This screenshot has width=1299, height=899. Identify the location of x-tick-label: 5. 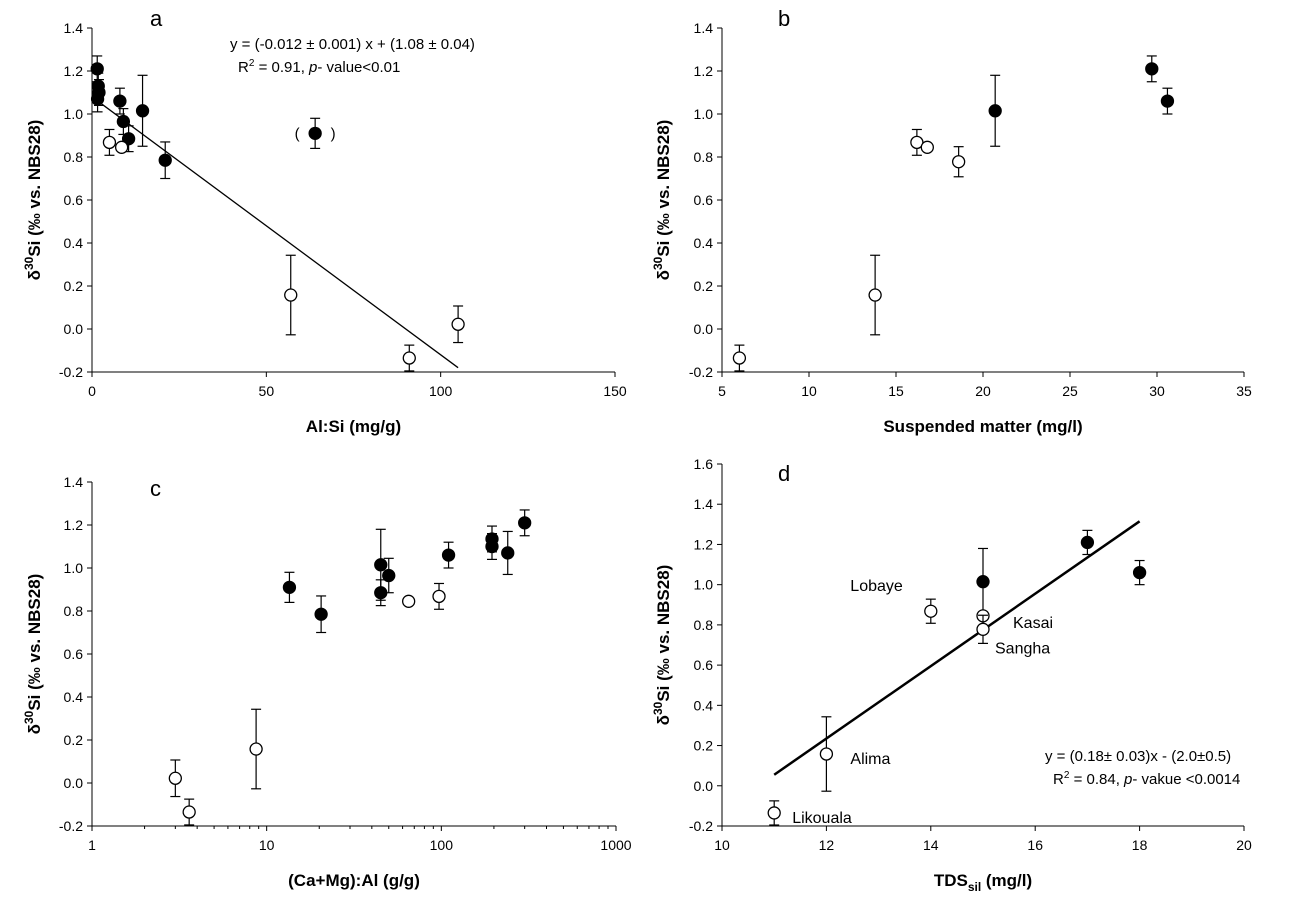
(722, 391).